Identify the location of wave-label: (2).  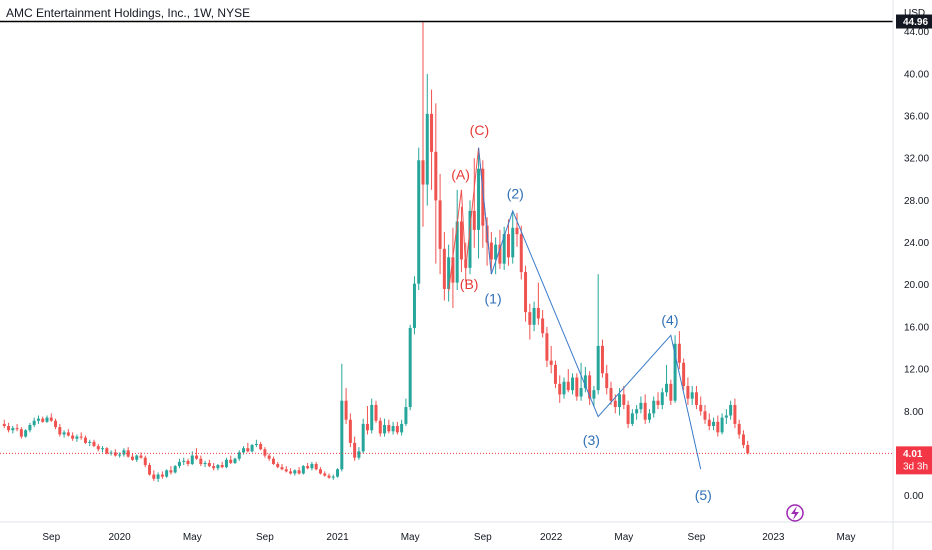
(515, 193).